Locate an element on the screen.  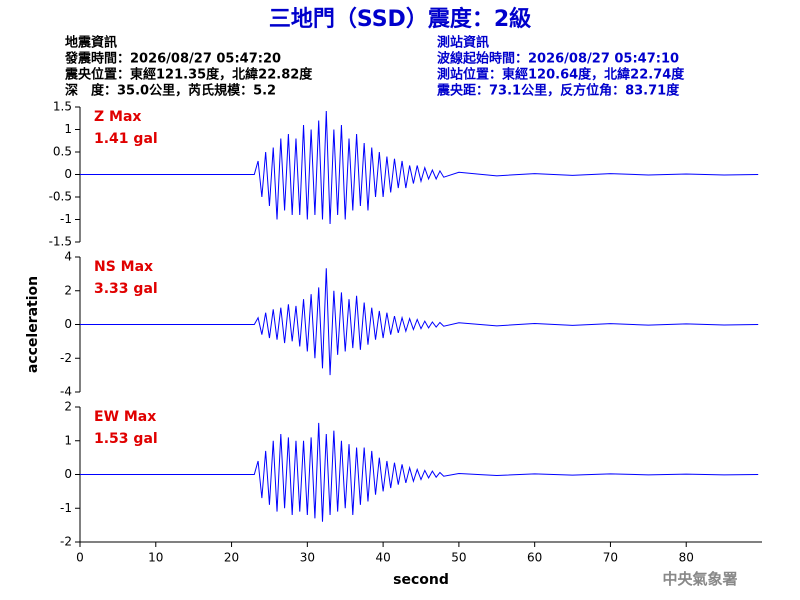
y-tick-label: 1.5 is located at coordinates (62, 107).